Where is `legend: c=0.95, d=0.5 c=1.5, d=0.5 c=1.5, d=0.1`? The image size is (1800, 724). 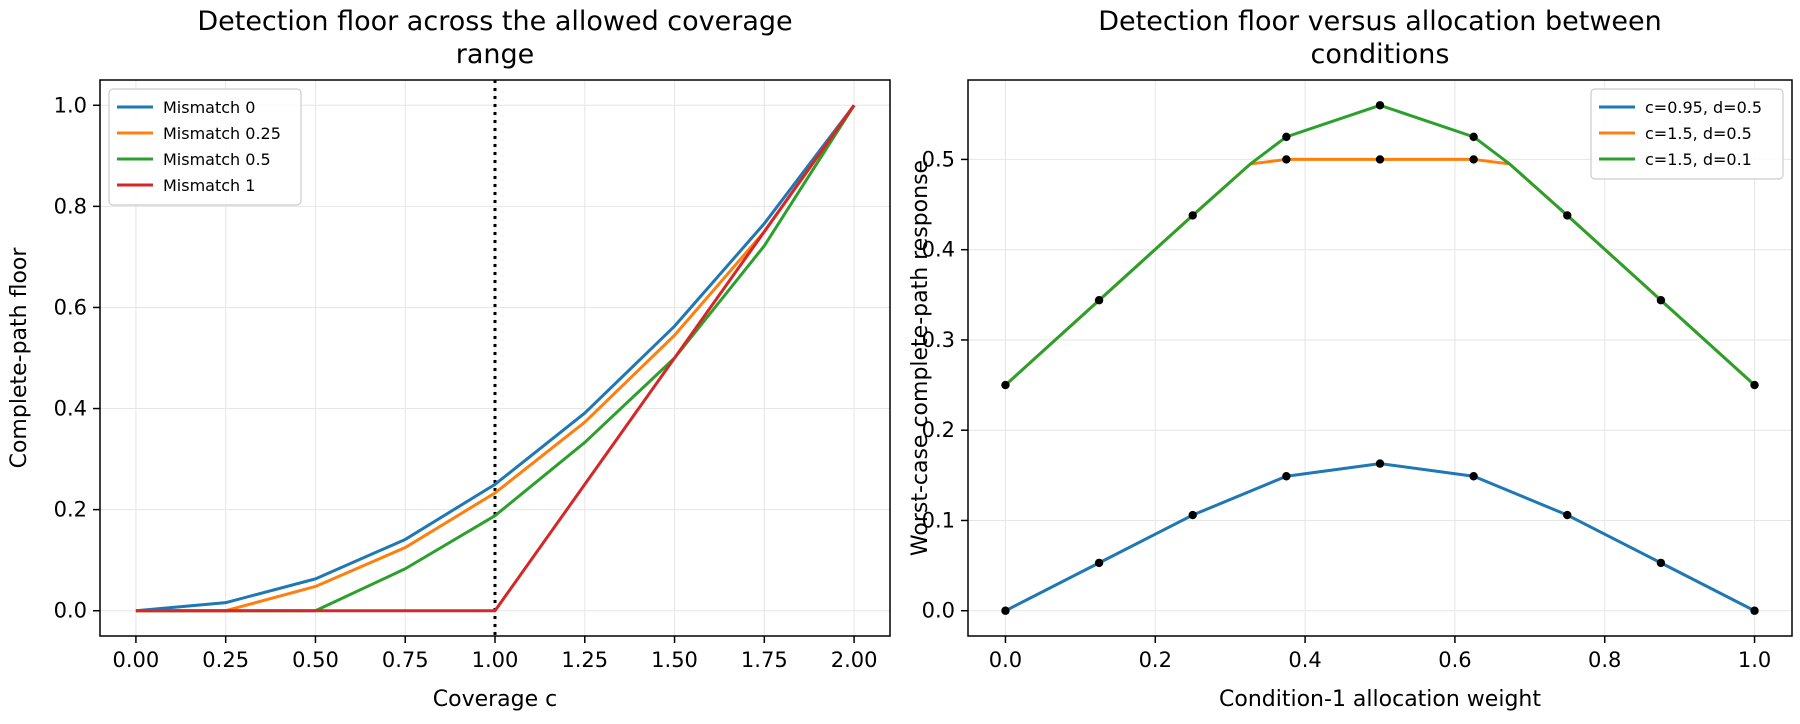 legend: c=0.95, d=0.5 c=1.5, d=0.5 c=1.5, d=0.1 is located at coordinates (1687, 134).